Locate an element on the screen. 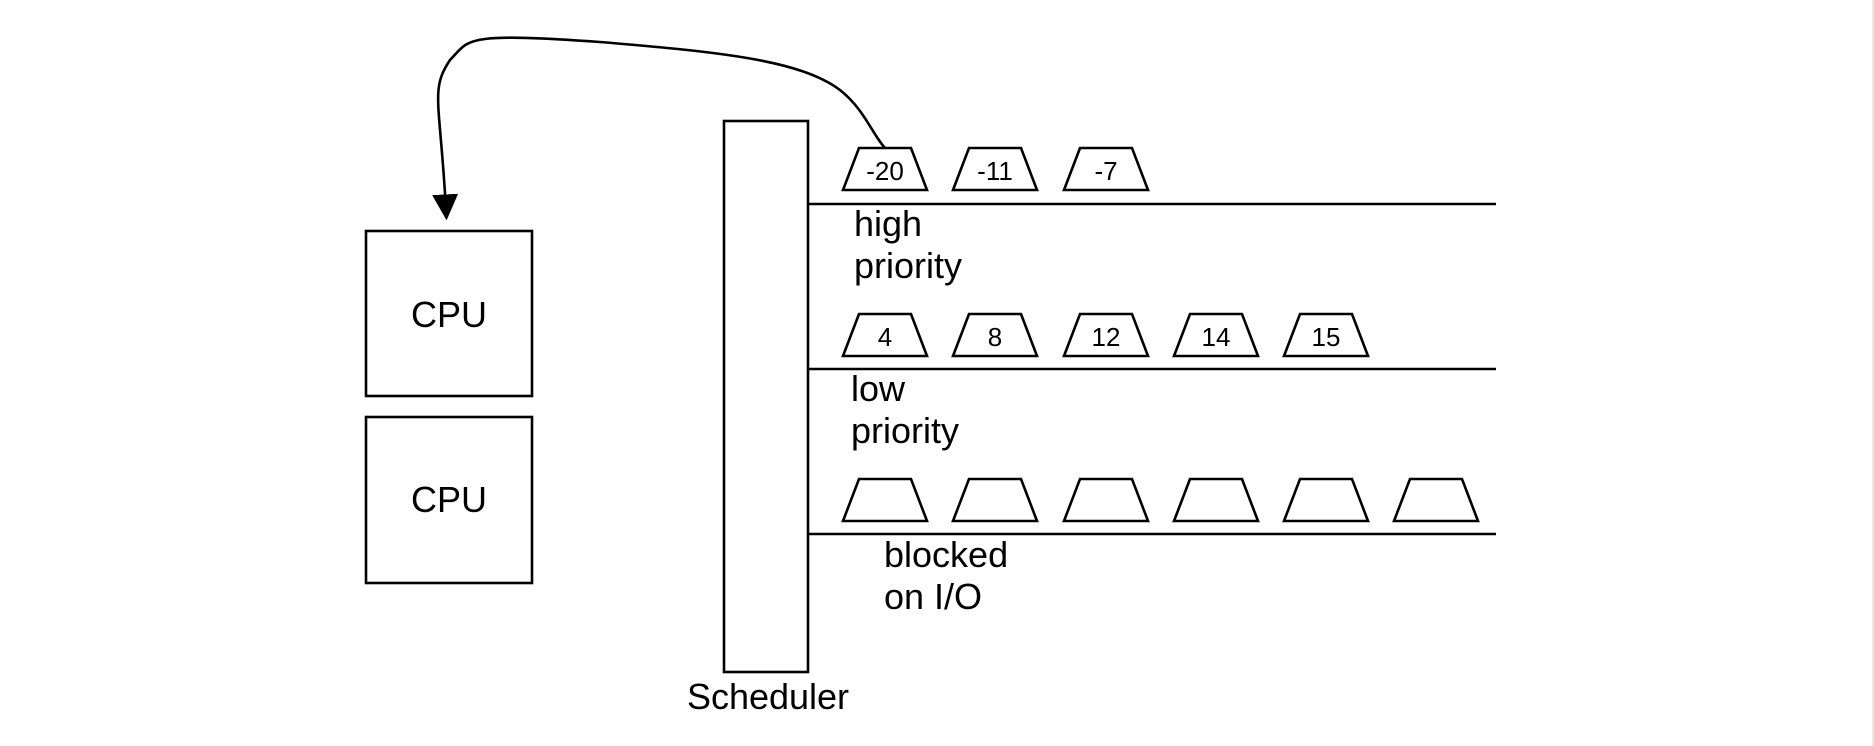 This screenshot has height=746, width=1874. task-token-label: -11 is located at coordinates (995, 171).